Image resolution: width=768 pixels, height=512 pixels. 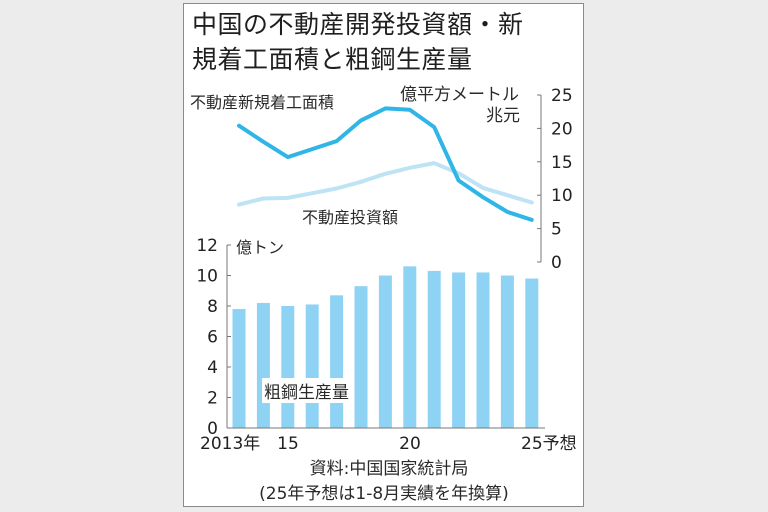 I want to click on title-line-1: 中国の不動産開発投資額・新, so click(x=358, y=24).